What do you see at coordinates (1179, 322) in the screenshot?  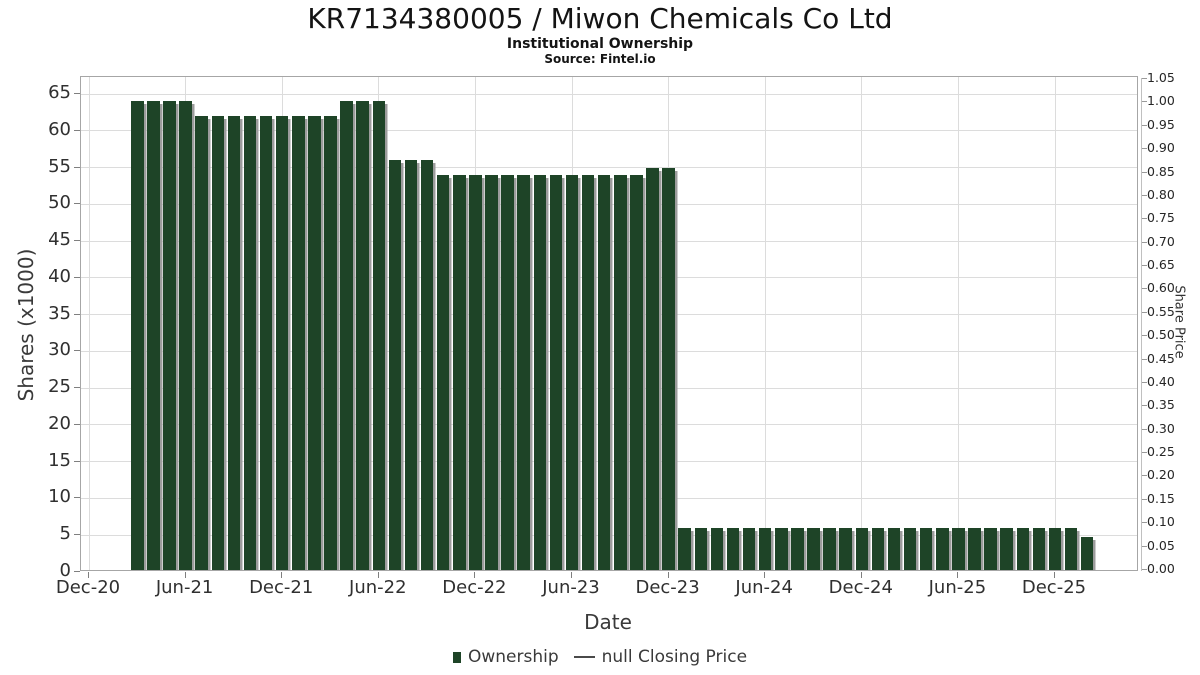 I see `y-axis-label-share-price: Share Price` at bounding box center [1179, 322].